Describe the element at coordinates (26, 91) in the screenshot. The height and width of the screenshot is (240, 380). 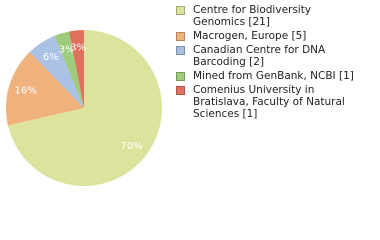
I see `slice-label: 16%` at that location.